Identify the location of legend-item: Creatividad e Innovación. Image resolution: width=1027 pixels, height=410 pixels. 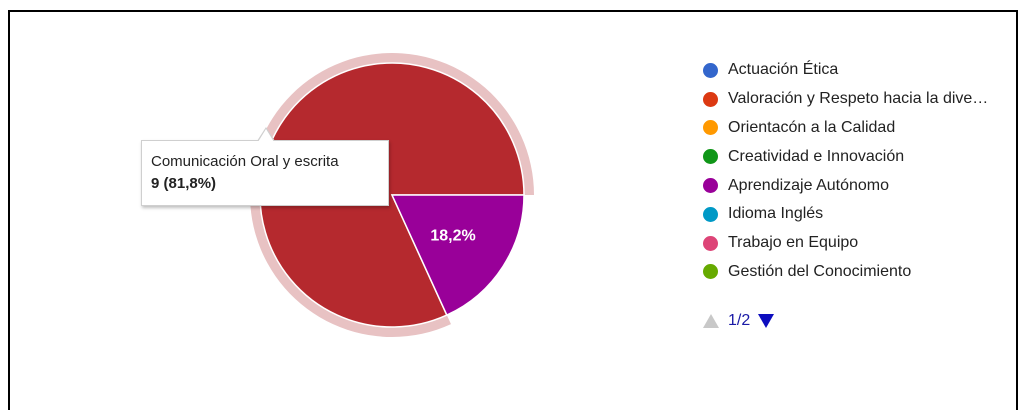
(845, 156).